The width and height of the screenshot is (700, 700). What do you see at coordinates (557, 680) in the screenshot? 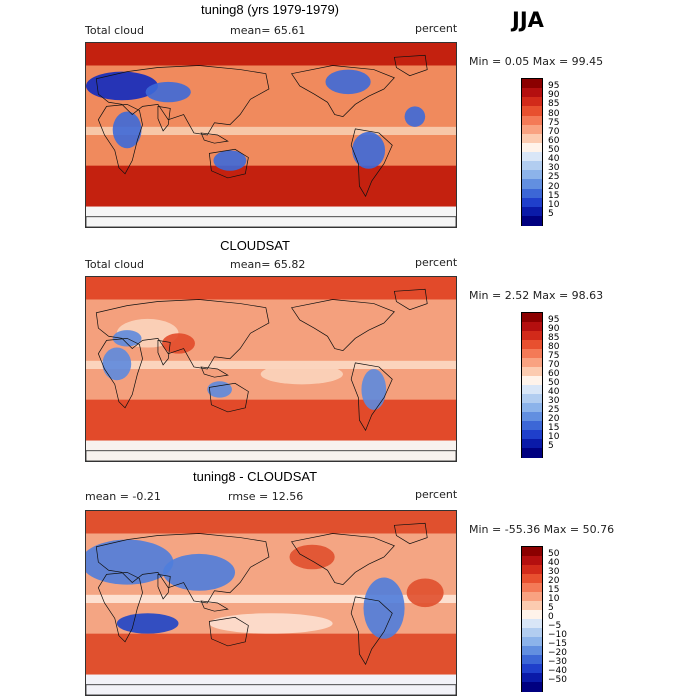
I see `colorbar-tick-label: −50` at bounding box center [557, 680].